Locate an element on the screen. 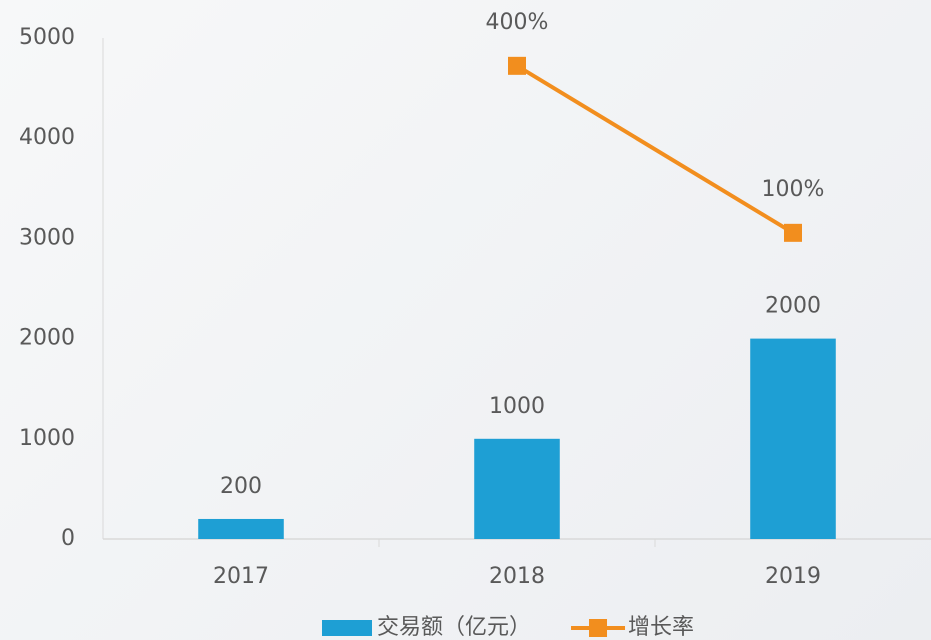 The width and height of the screenshot is (931, 640). data-label: 400% is located at coordinates (517, 22).